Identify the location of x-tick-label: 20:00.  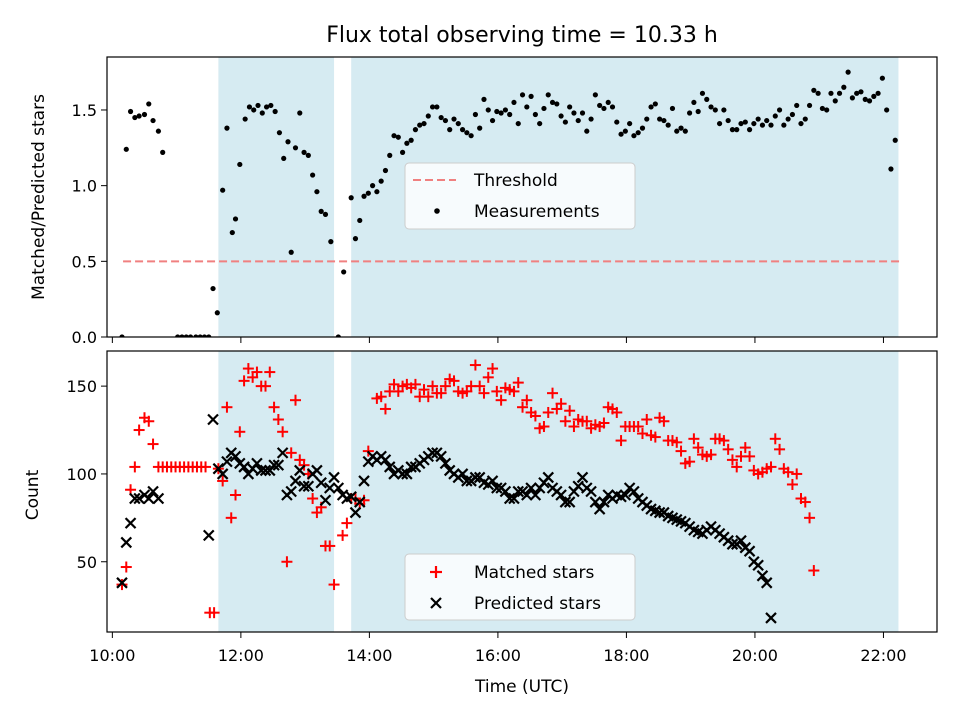
(755, 655).